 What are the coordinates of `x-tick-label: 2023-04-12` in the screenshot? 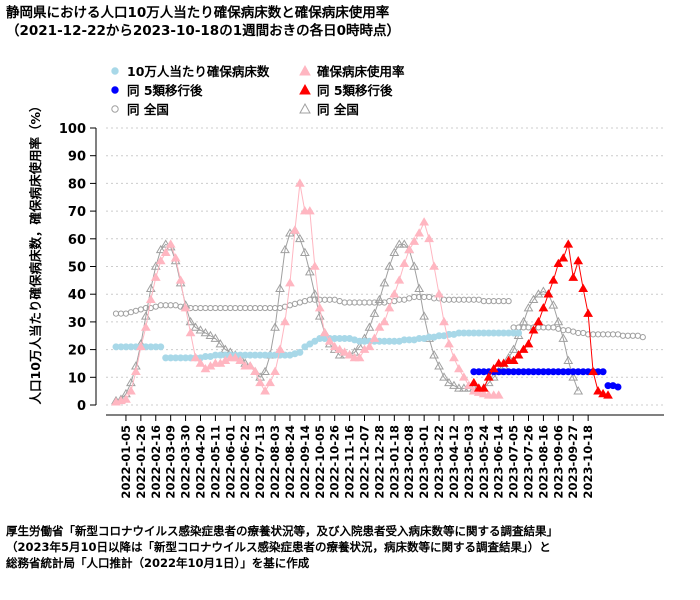 It's located at (454, 462).